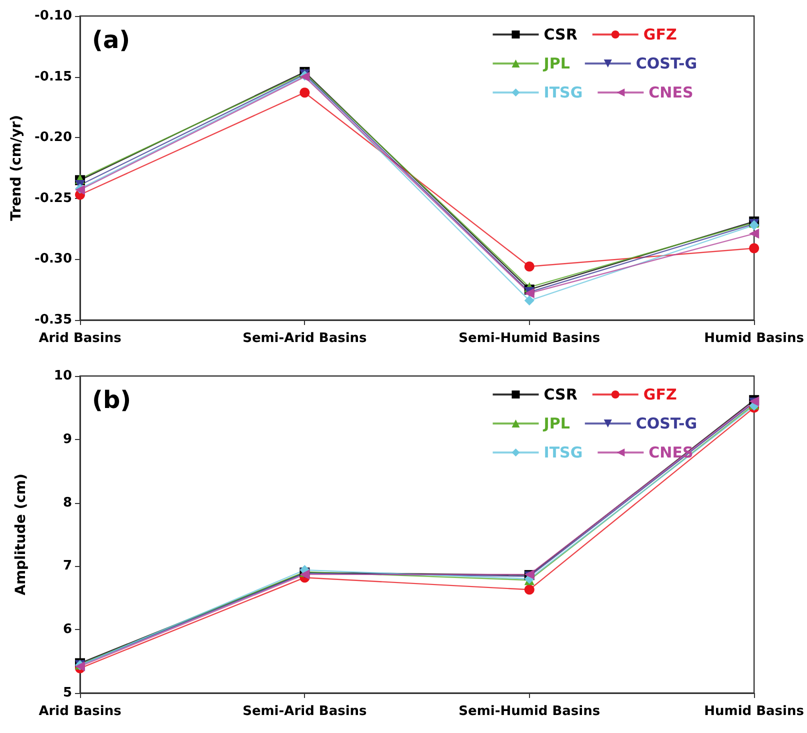 This screenshot has width=807, height=733. What do you see at coordinates (111, 40) in the screenshot?
I see `annotation: (a)` at bounding box center [111, 40].